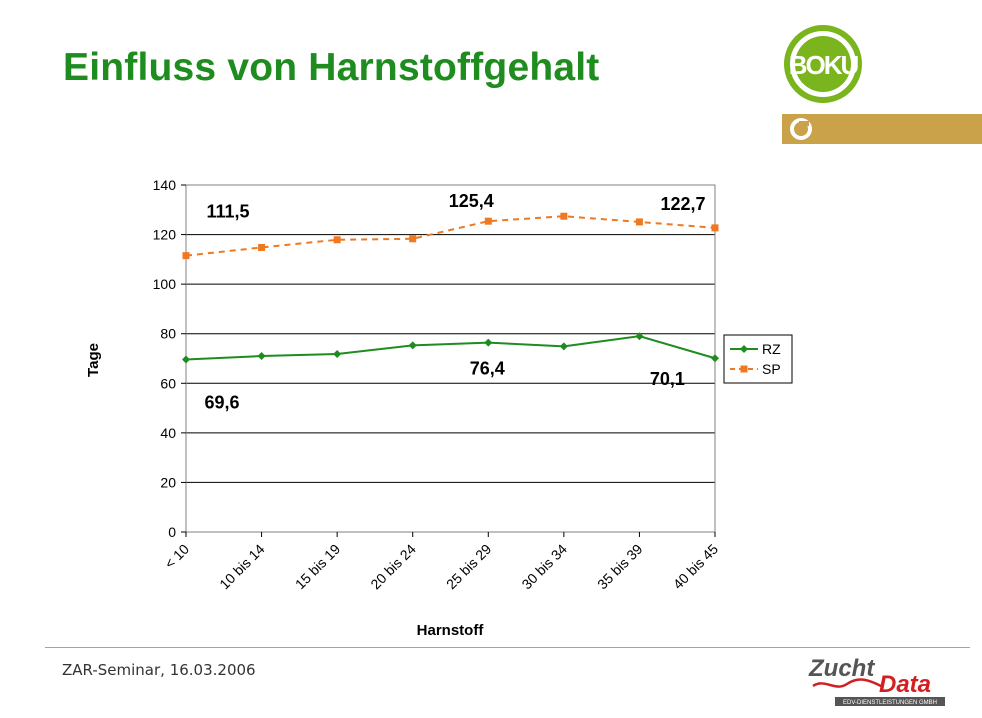 The width and height of the screenshot is (982, 718). What do you see at coordinates (242, 567) in the screenshot?
I see `x-tick-label: 10 bis 14` at bounding box center [242, 567].